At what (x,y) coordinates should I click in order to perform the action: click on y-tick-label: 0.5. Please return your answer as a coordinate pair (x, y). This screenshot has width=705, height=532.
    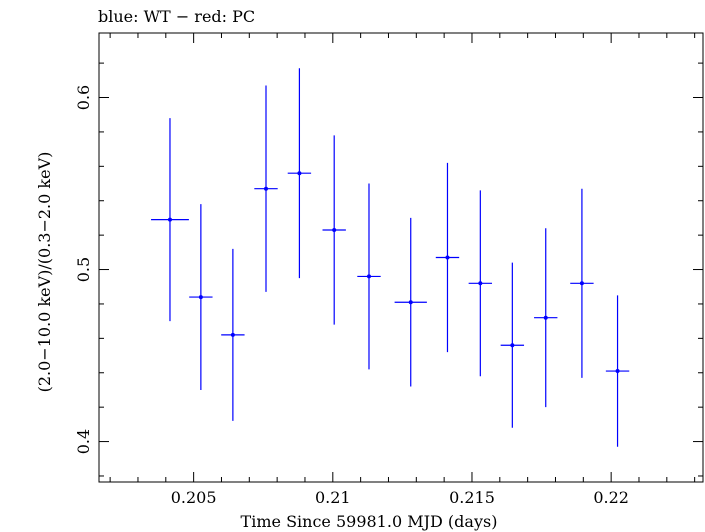
    Looking at the image, I should click on (83, 269).